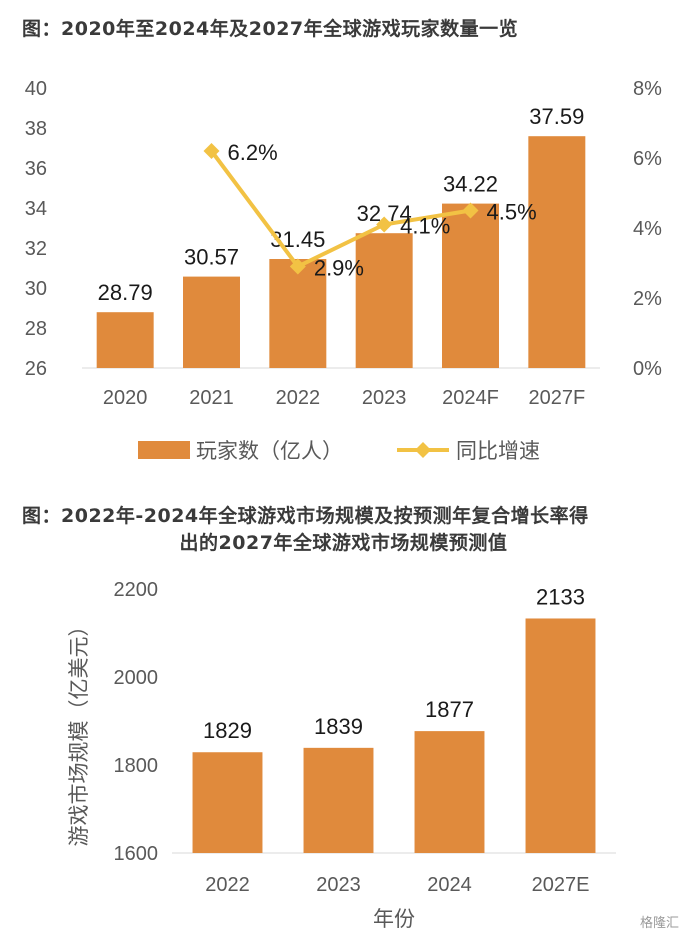 This screenshot has height=937, width=687. What do you see at coordinates (561, 885) in the screenshot?
I see `x-tick-label: 2027E` at bounding box center [561, 885].